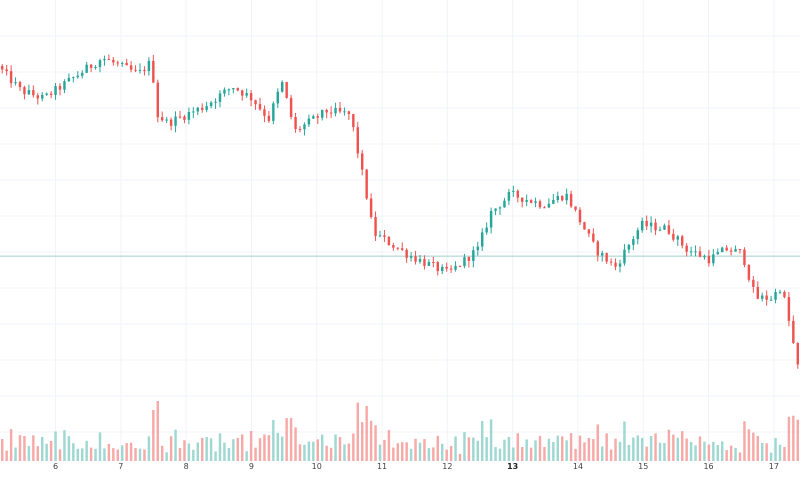  I want to click on x-tick-label: 9, so click(251, 466).